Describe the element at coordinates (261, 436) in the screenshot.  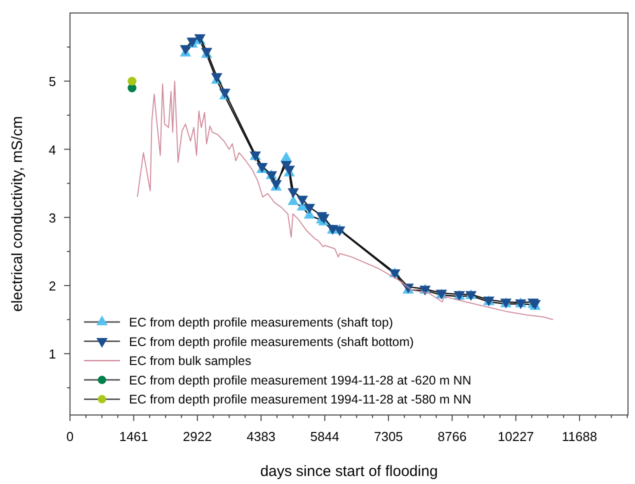
I see `x-tick-label: 4383` at that location.